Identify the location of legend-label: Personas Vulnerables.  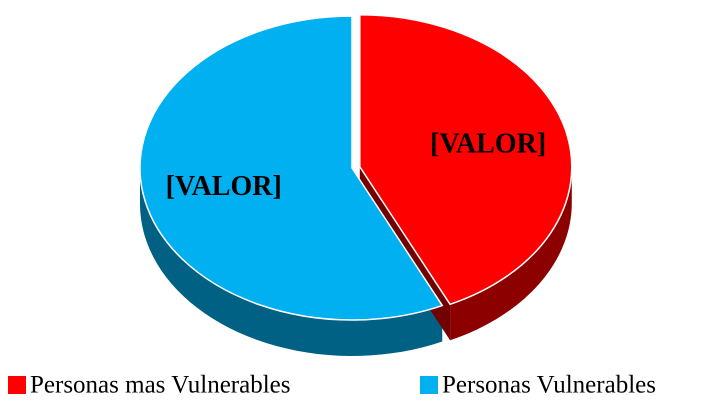
(549, 385).